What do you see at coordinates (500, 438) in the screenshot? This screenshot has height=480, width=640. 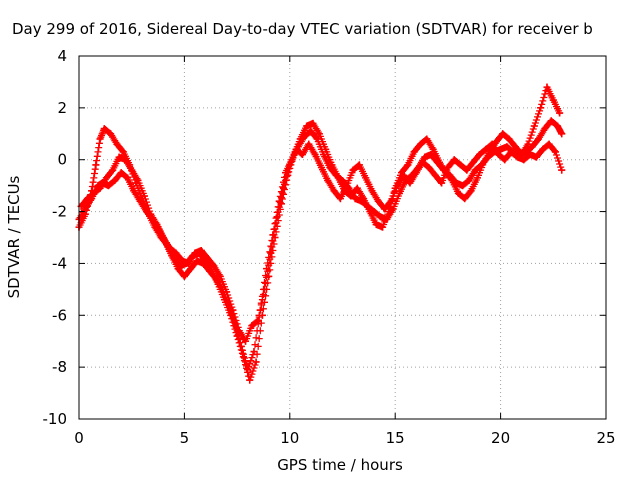 I see `x-tick-label: 20` at bounding box center [500, 438].